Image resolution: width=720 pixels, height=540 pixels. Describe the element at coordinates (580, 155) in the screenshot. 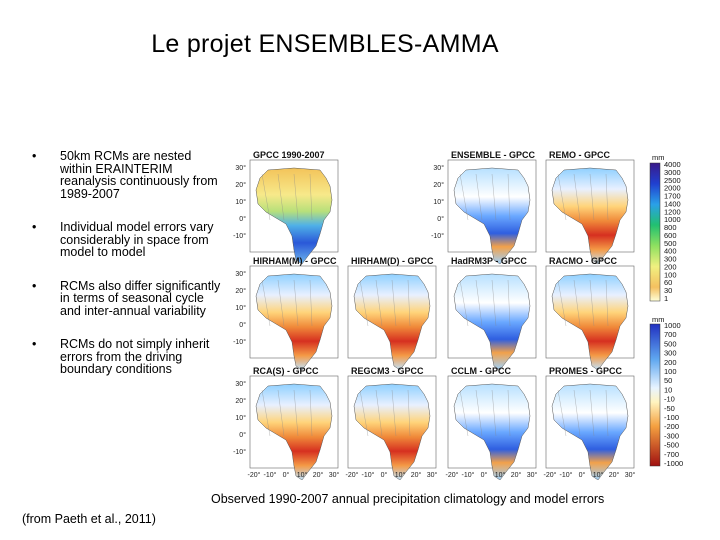

I see `panel-title: REMO - GPCC` at that location.